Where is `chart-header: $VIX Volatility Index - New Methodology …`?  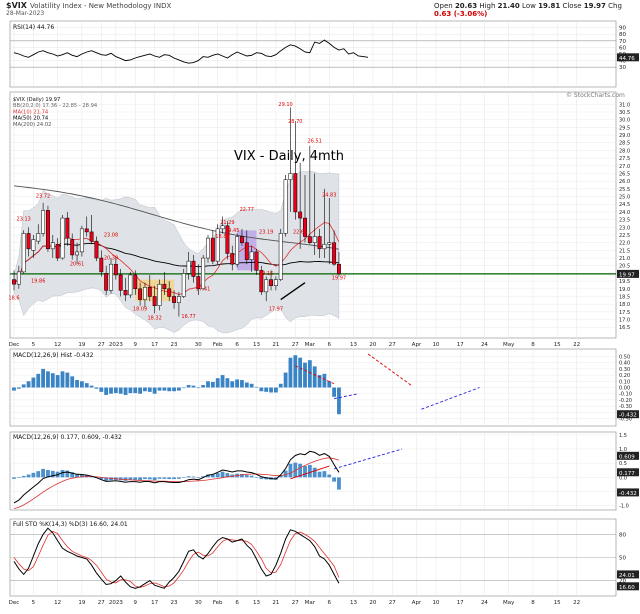 chart-header: $VIX Volatility Index - New Methodology … is located at coordinates (320, 9).